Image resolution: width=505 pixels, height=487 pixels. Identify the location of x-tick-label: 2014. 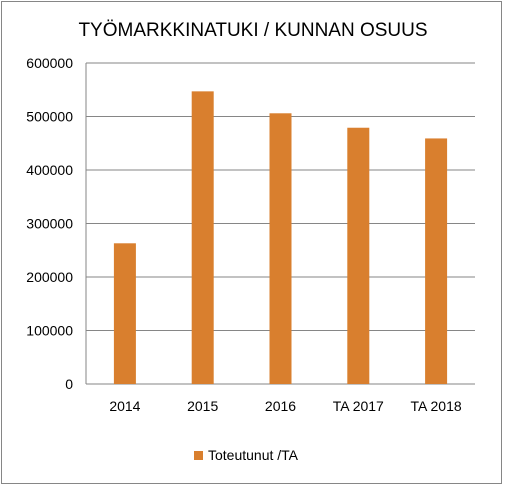
(124, 406).